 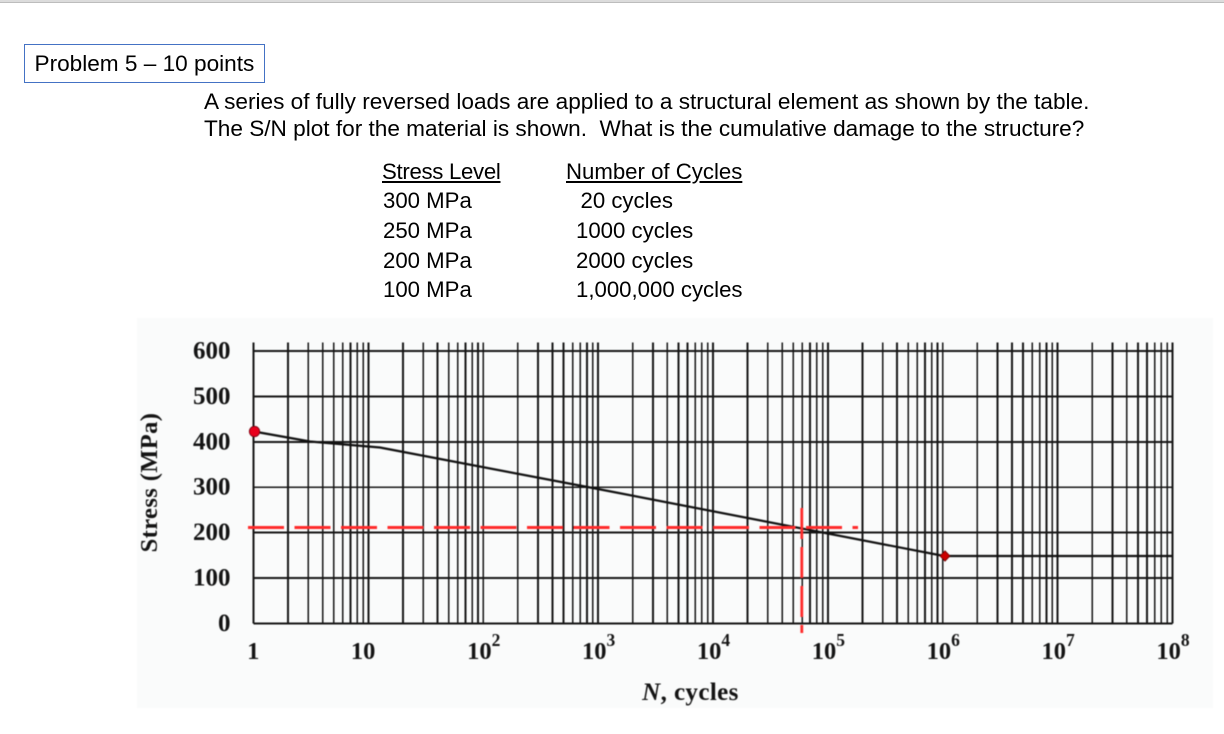 I want to click on svg-text: 10⁷, so click(x=1059, y=647).